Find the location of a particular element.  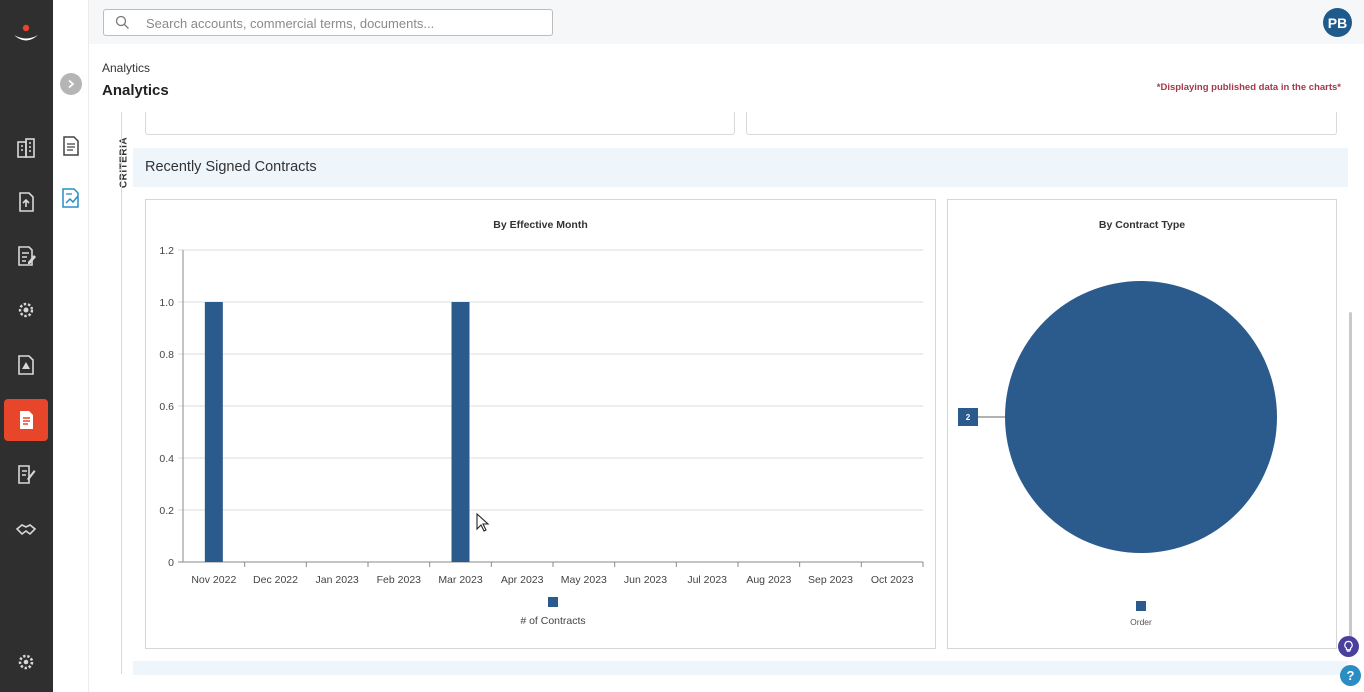

nav-settings-button is located at coordinates (26, 662).